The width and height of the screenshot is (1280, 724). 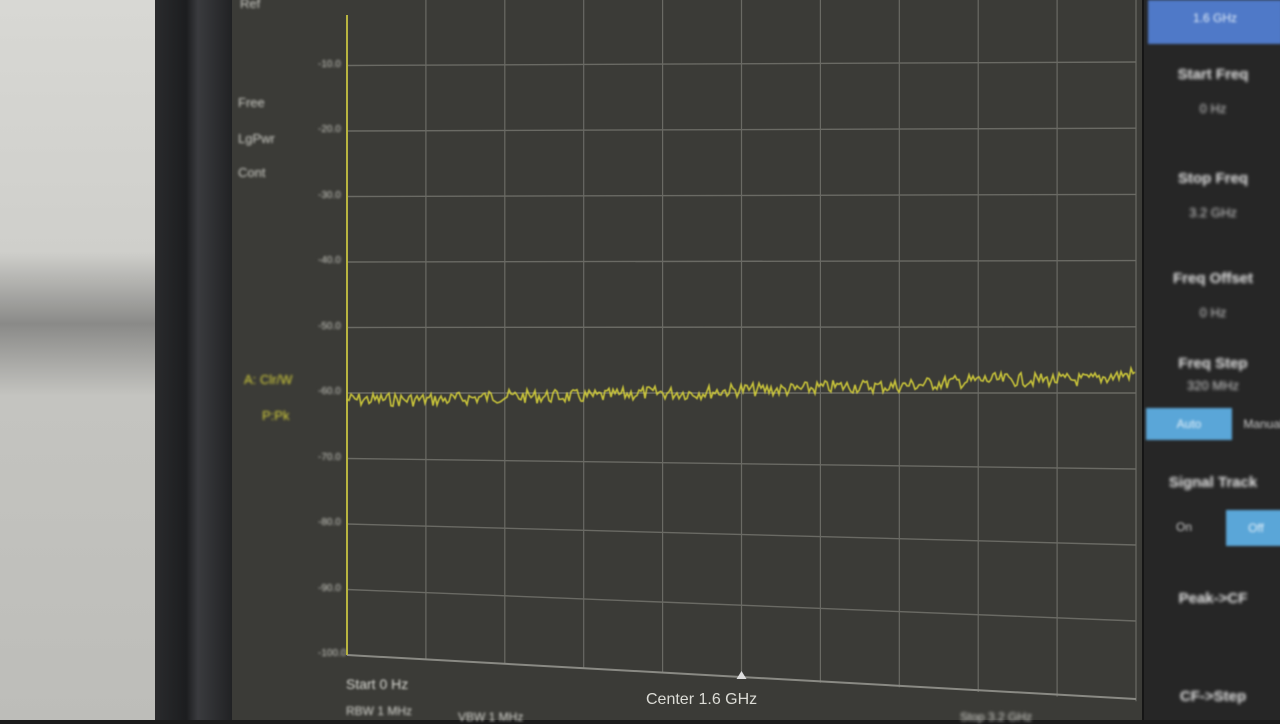 What do you see at coordinates (1212, 278) in the screenshot?
I see `freq-offset-label: Freq Offset` at bounding box center [1212, 278].